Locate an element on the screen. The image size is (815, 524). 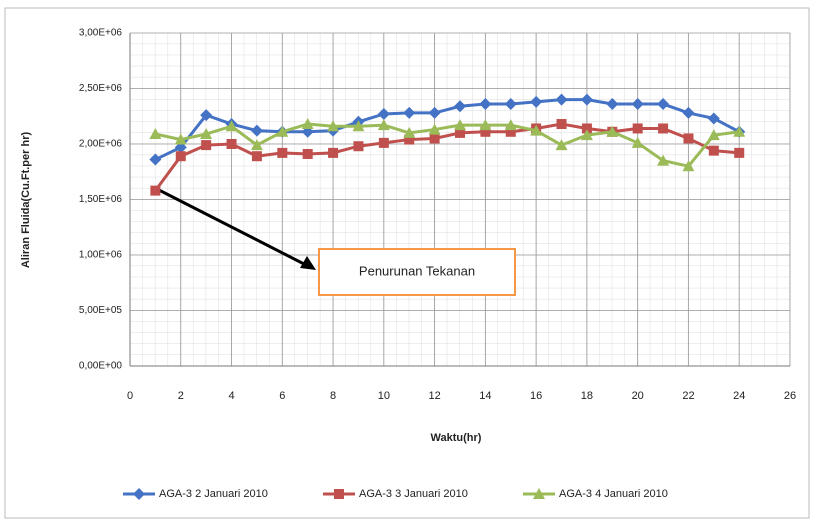
annotation-arrow is located at coordinates (230, 226).